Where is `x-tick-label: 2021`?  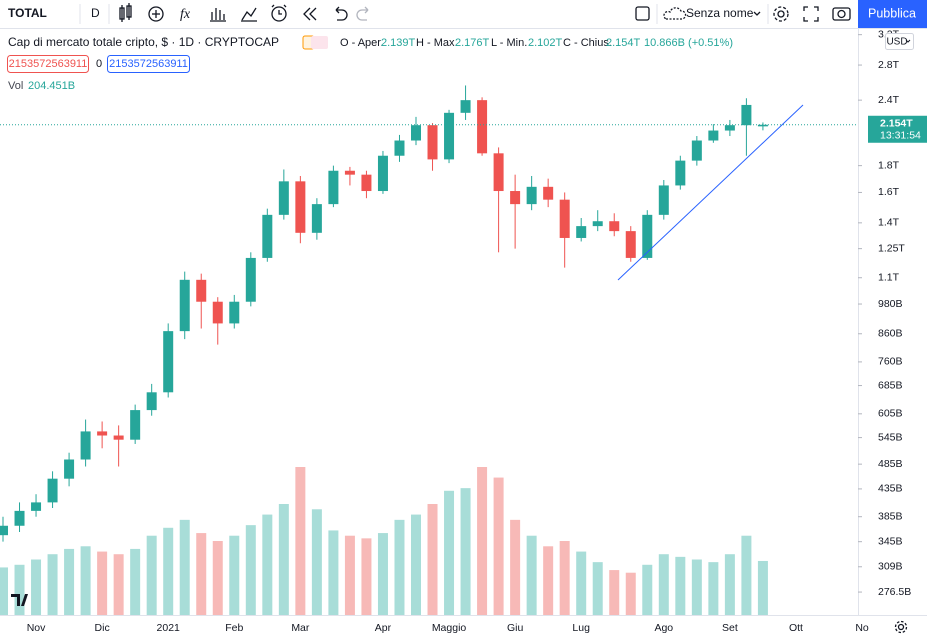
x-tick-label: 2021 is located at coordinates (169, 628).